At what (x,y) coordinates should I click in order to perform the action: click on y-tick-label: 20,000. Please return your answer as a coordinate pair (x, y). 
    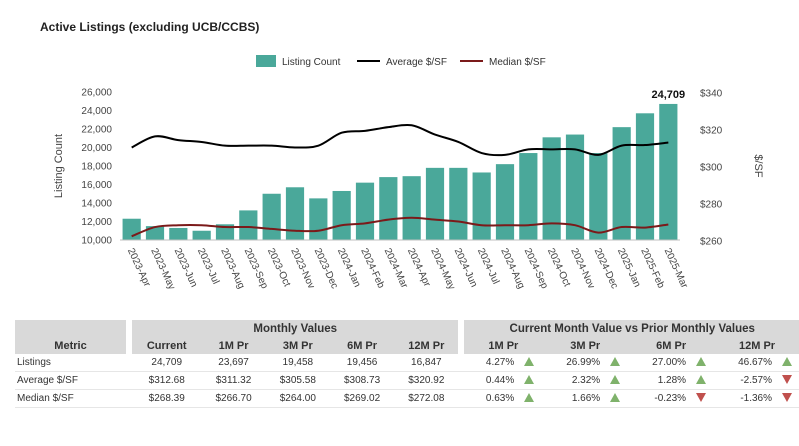
    Looking at the image, I should click on (96, 148).